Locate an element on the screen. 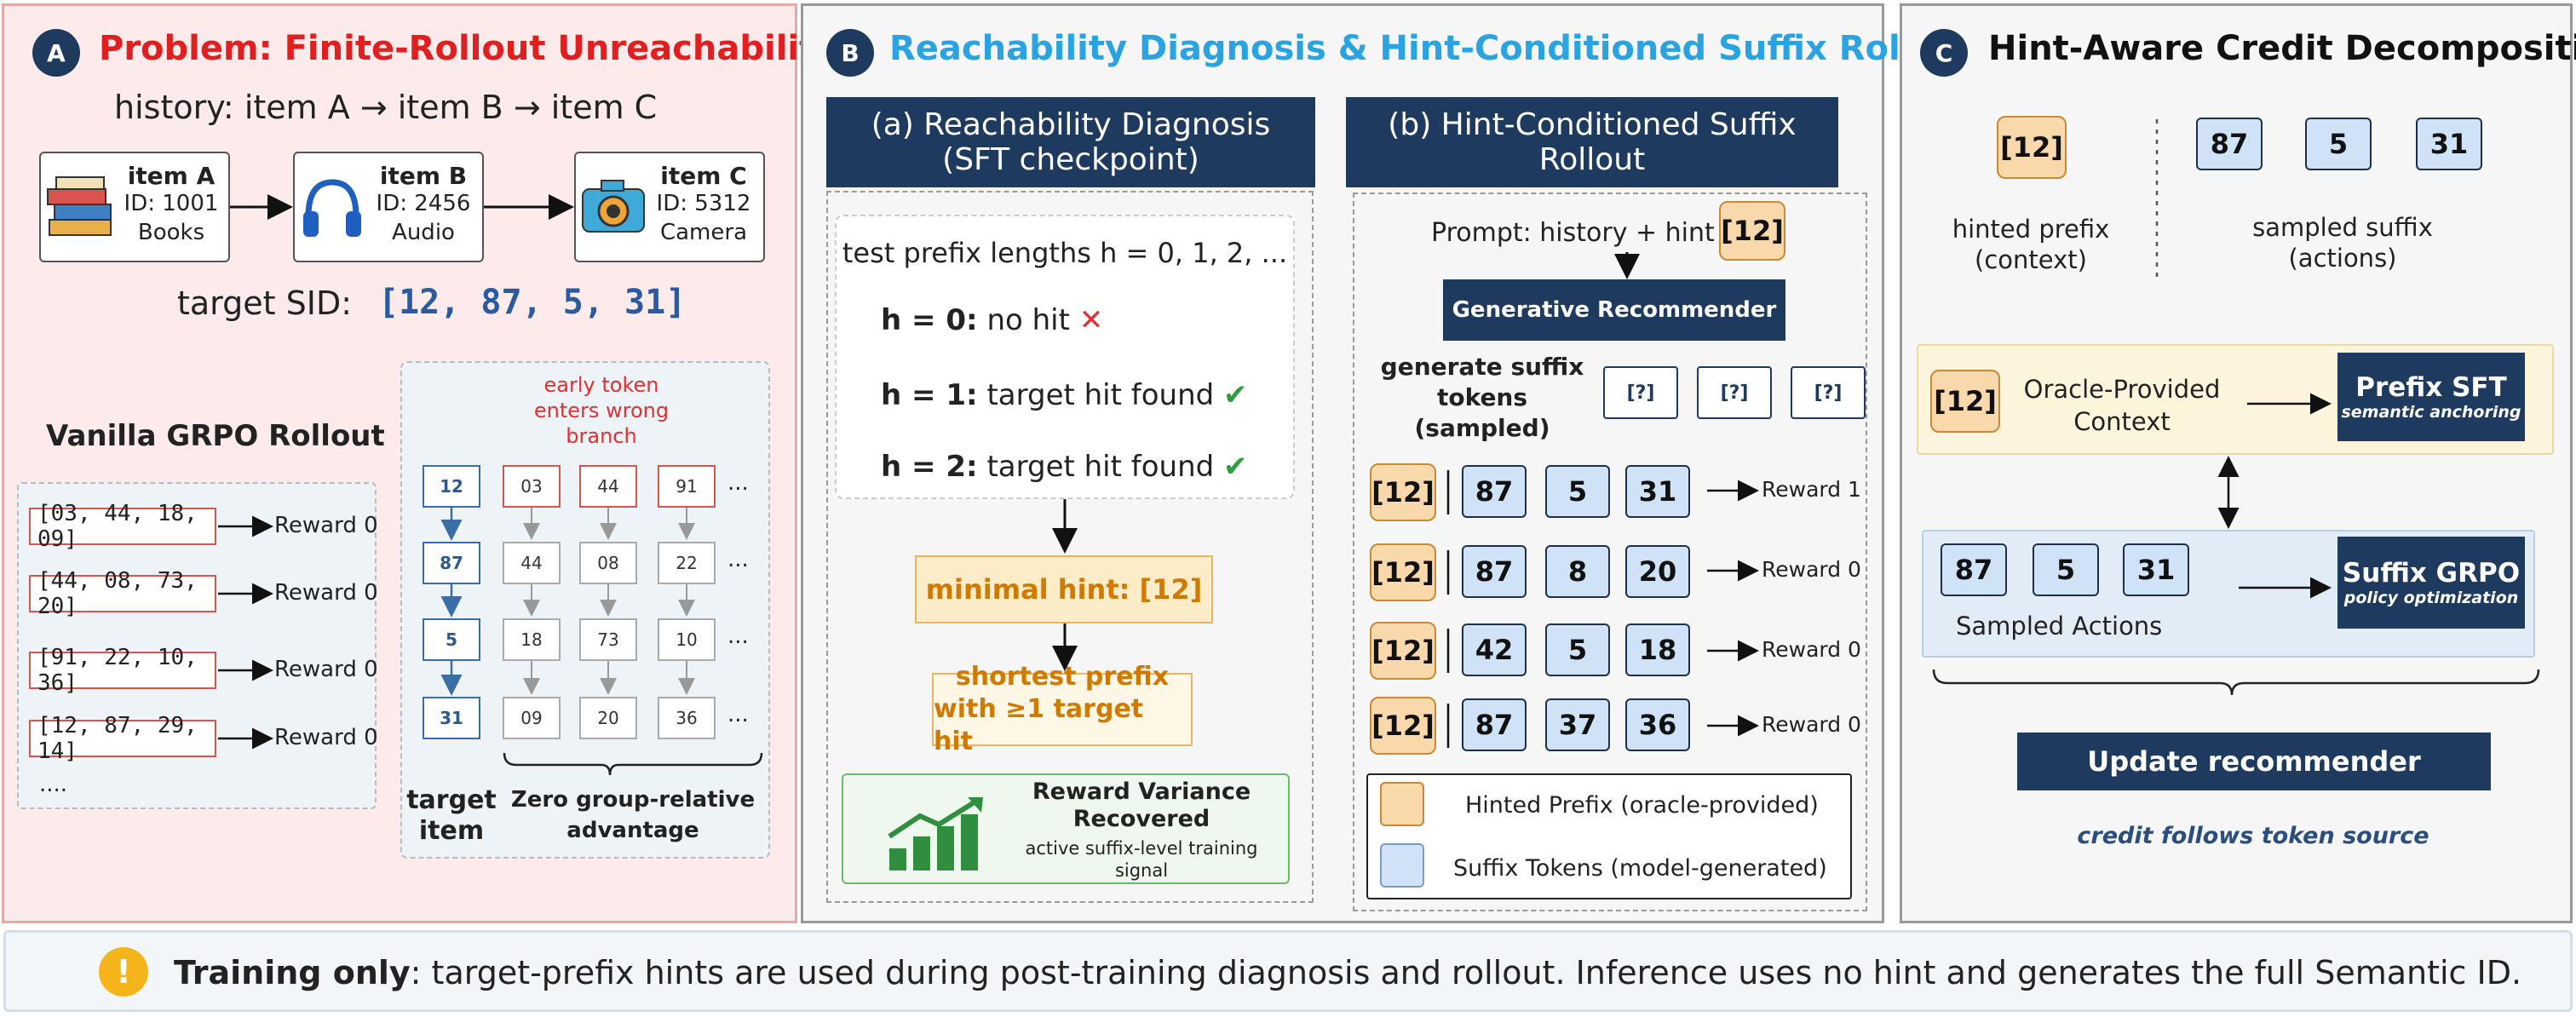  grid-c3-3: 10 is located at coordinates (687, 639).